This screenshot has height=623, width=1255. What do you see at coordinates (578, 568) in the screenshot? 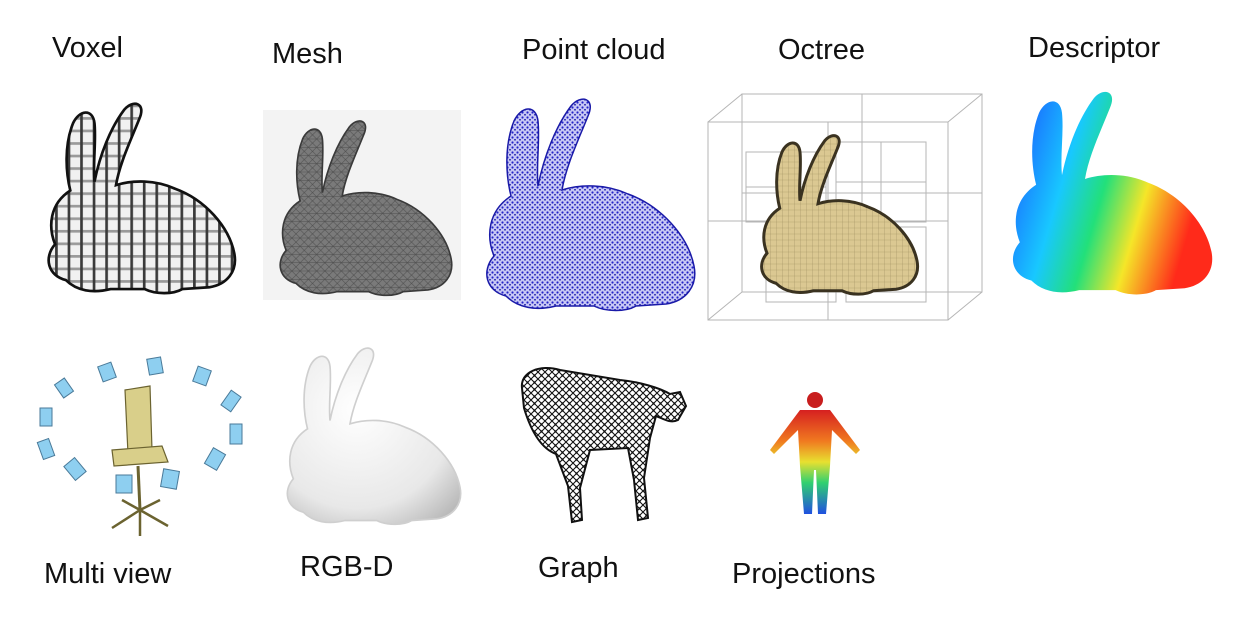
I see `label-graph: Graph` at bounding box center [578, 568].